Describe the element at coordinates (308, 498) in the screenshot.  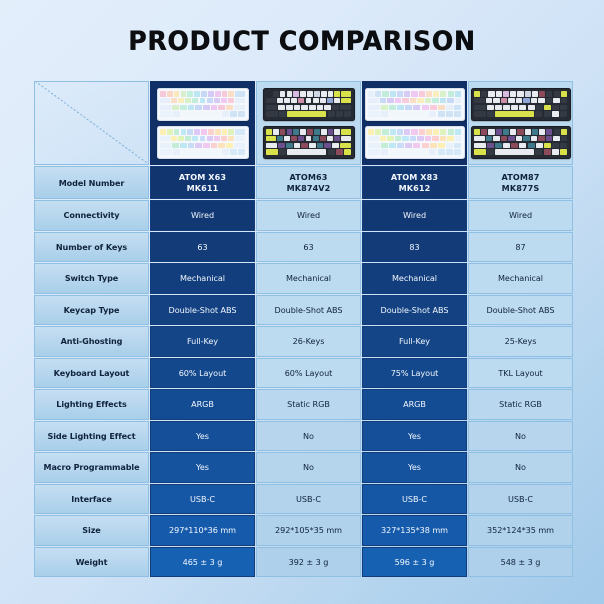
I see `cell-interface-2: USB-C` at that location.